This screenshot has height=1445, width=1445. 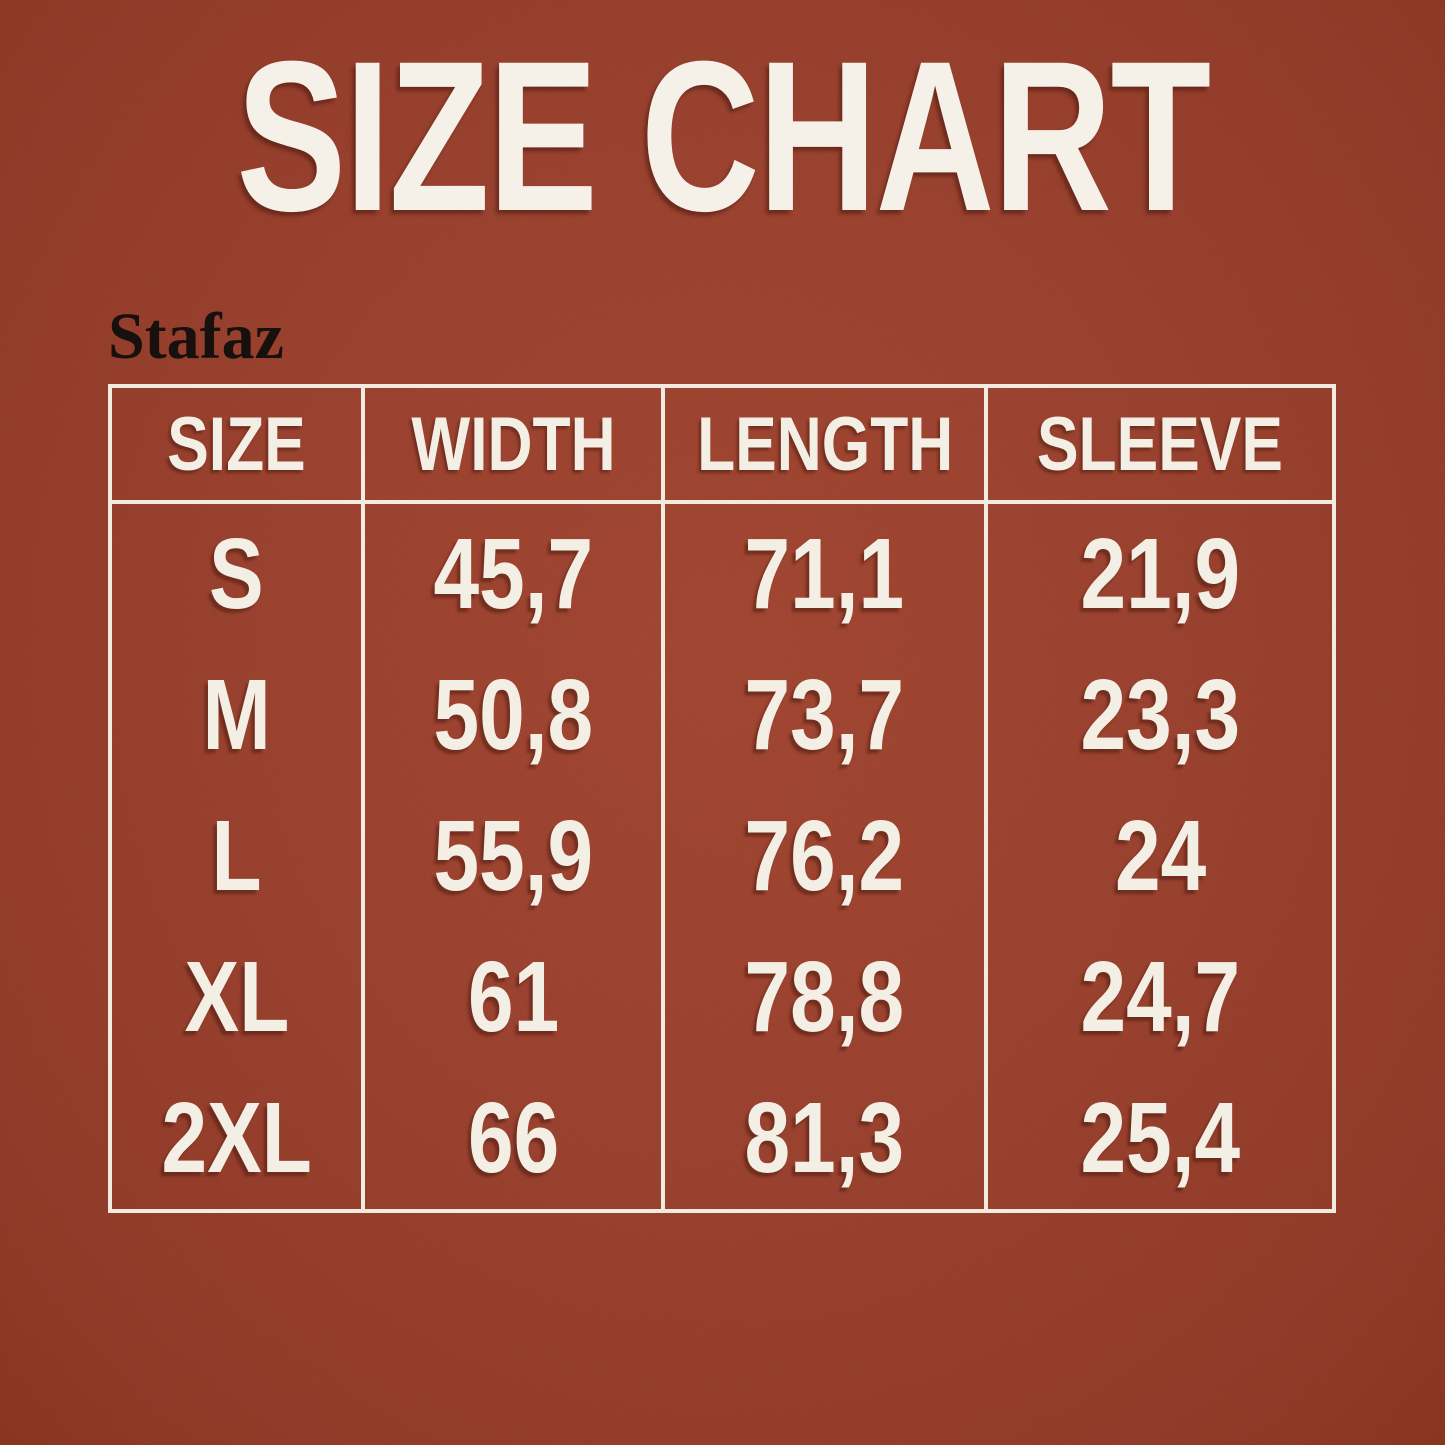 What do you see at coordinates (1160, 997) in the screenshot?
I see `sleeve-value-cell: 24,7` at bounding box center [1160, 997].